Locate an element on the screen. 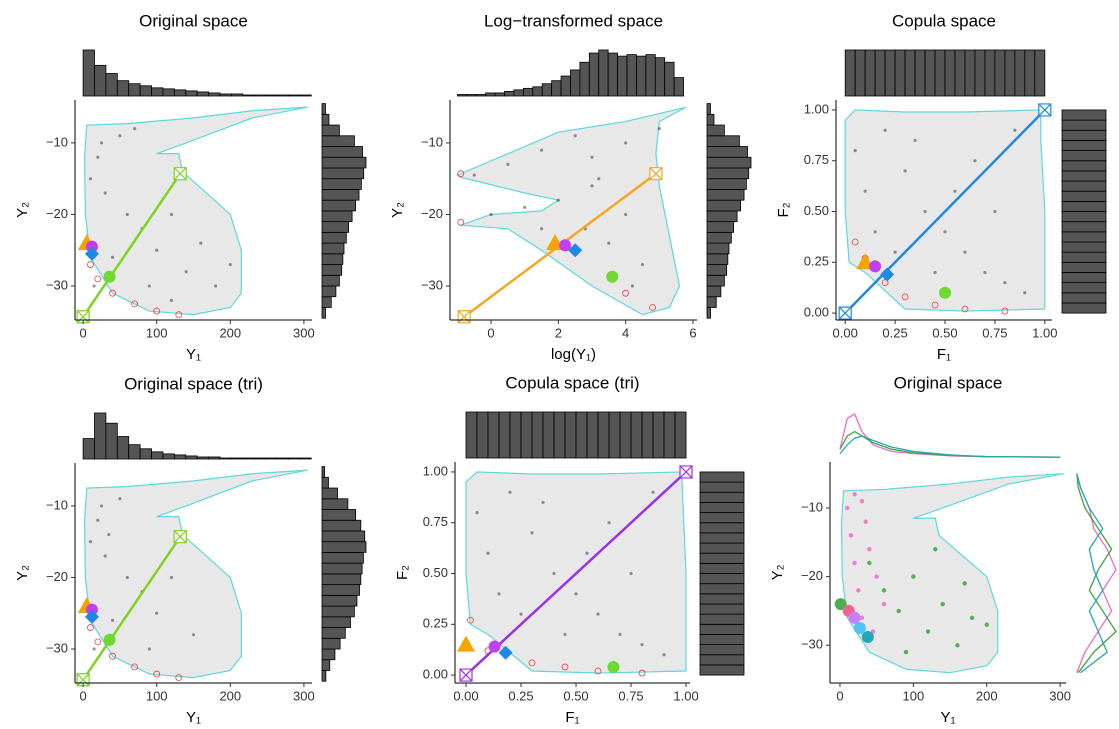 This screenshot has height=729, width=1119. x-tick-label: 0.75 is located at coordinates (994, 332).